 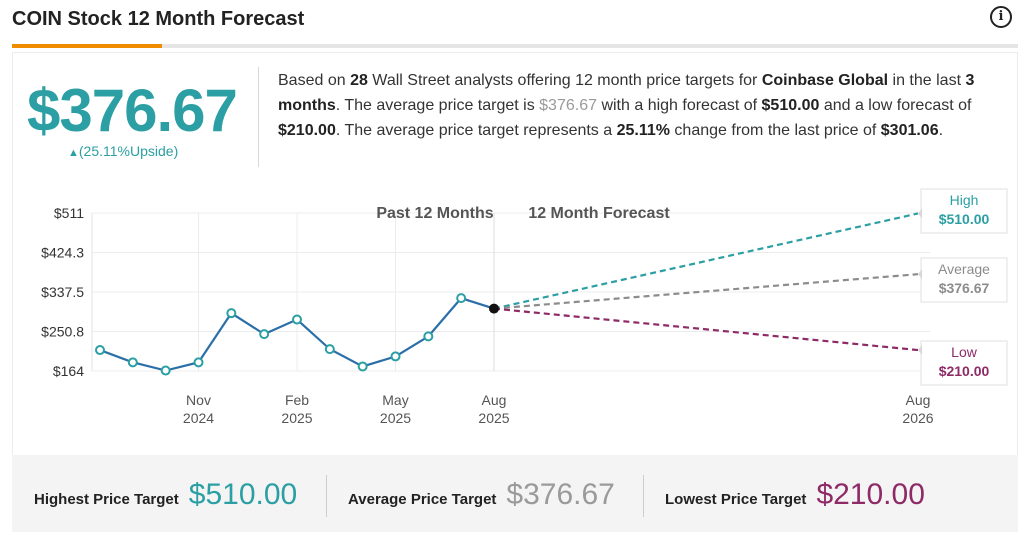 I want to click on title-underline-accent, so click(x=87, y=46).